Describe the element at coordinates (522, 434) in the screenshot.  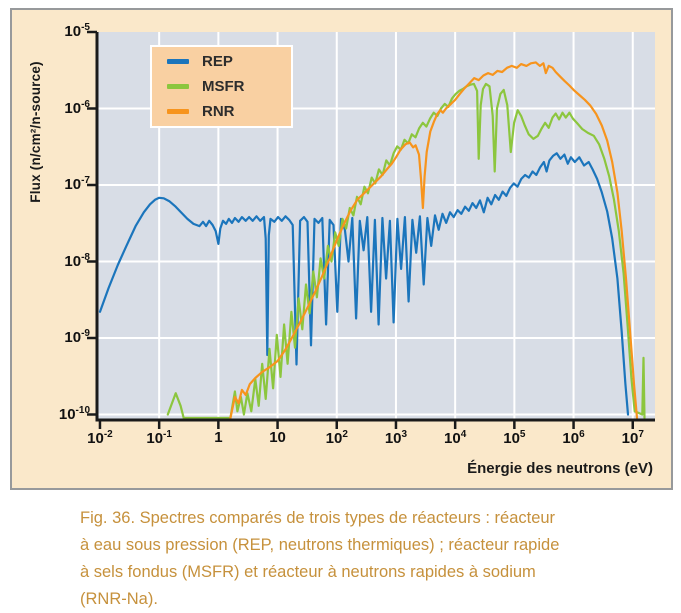
I see `tick-exponent: 5` at that location.